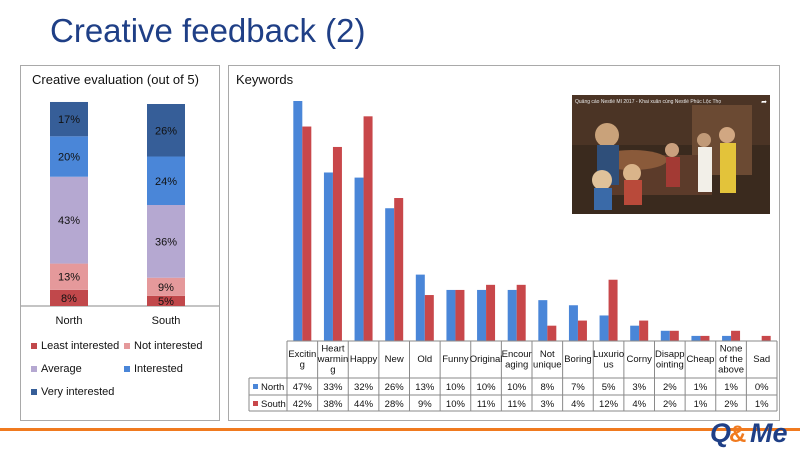 The image size is (800, 453). I want to click on svg-text: Q, so click(720, 433).